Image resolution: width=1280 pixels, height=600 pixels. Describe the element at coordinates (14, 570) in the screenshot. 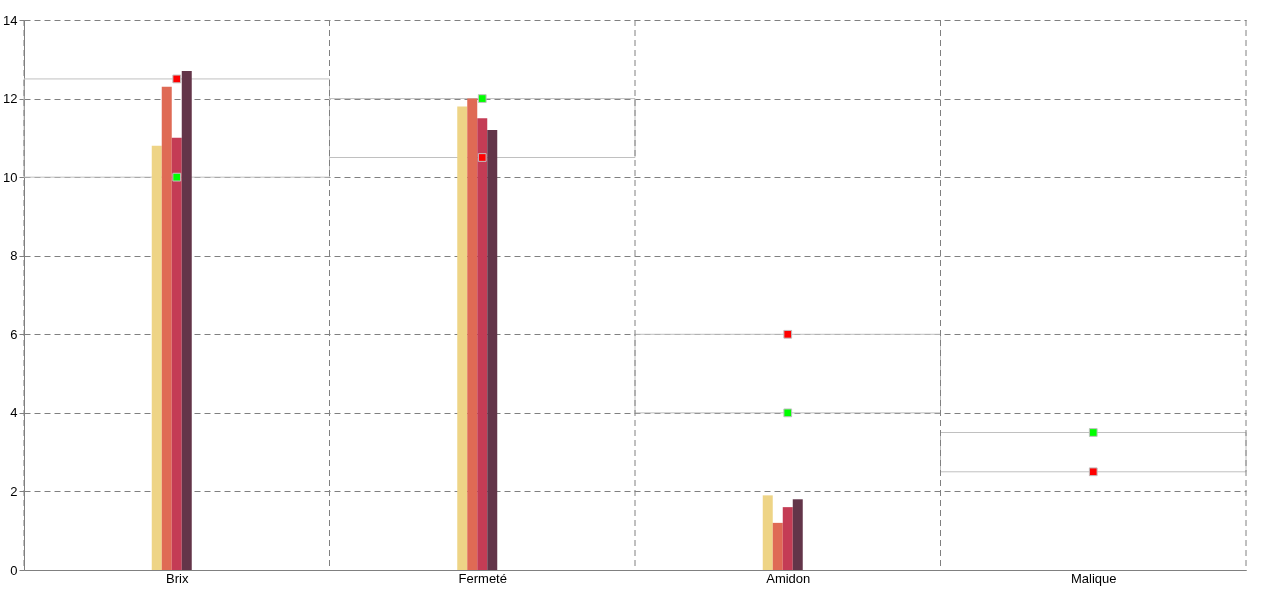

I see `y-tick-label: 0` at that location.